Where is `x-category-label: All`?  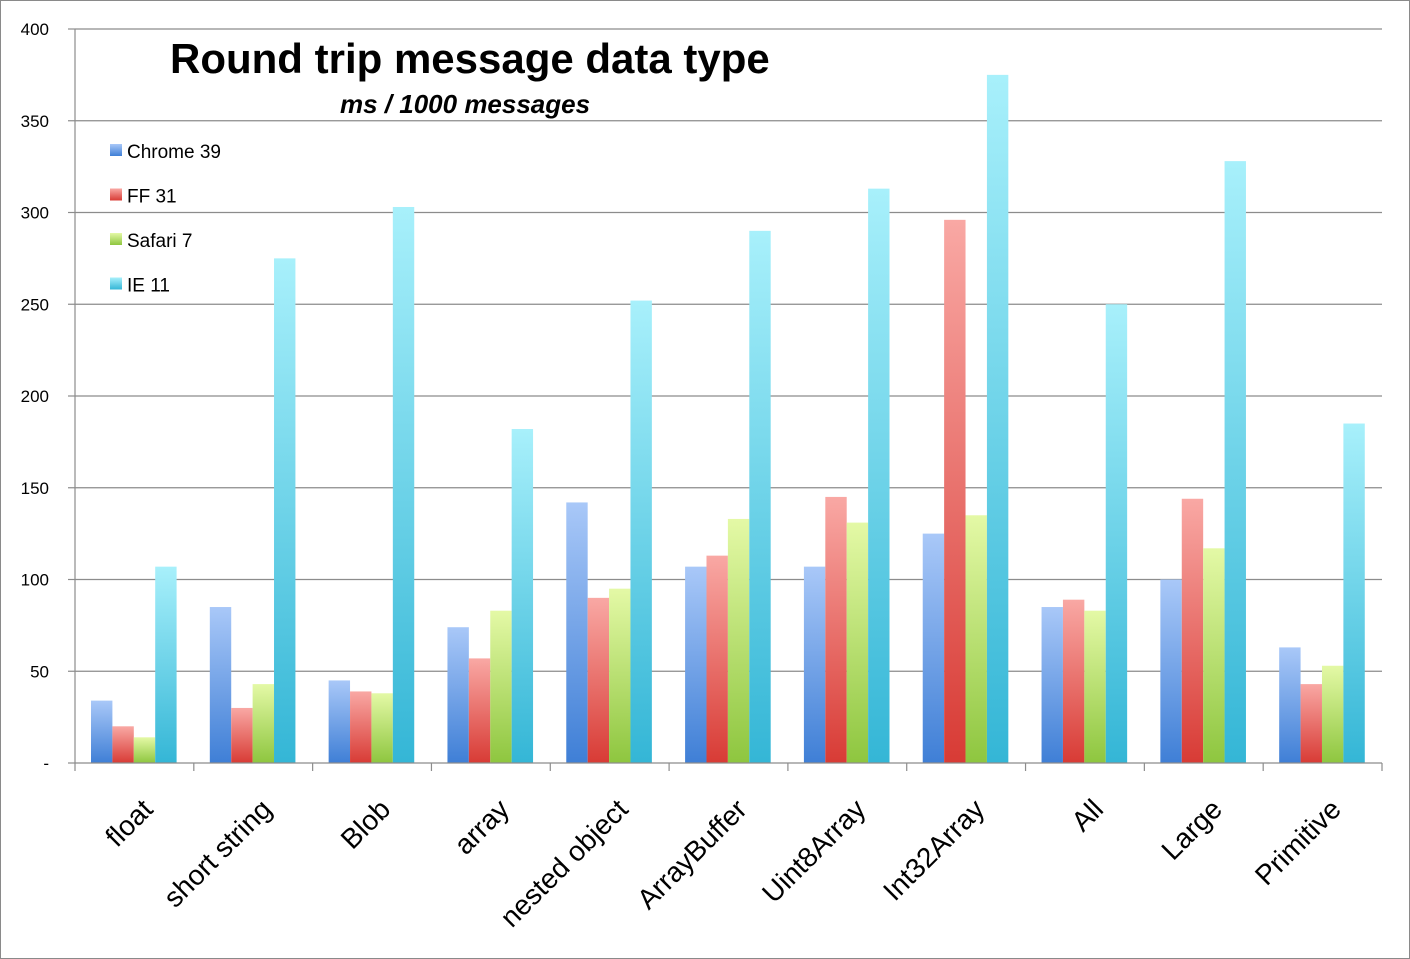
x-category-label: All is located at coordinates (1087, 815).